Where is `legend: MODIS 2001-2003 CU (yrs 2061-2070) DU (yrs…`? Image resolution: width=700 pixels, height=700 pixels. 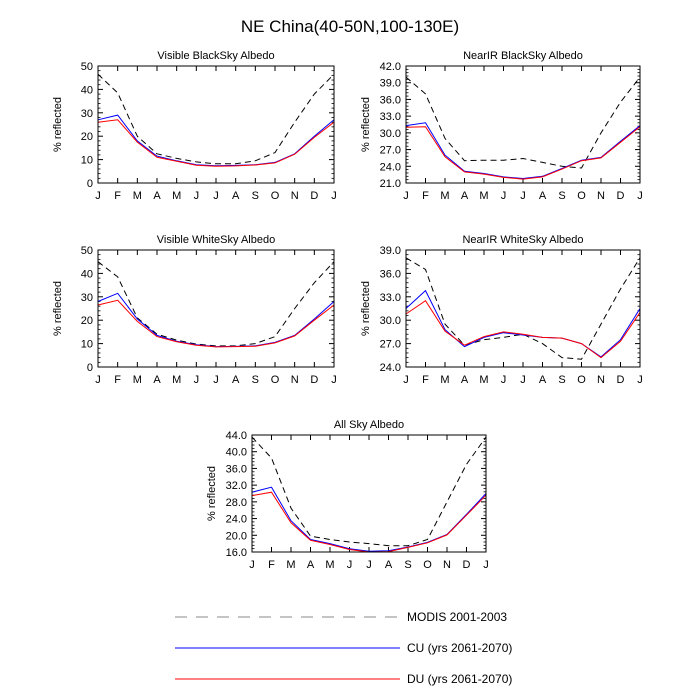 legend: MODIS 2001-2003 CU (yrs 2061-2070) DU (yrs… is located at coordinates (343, 648).